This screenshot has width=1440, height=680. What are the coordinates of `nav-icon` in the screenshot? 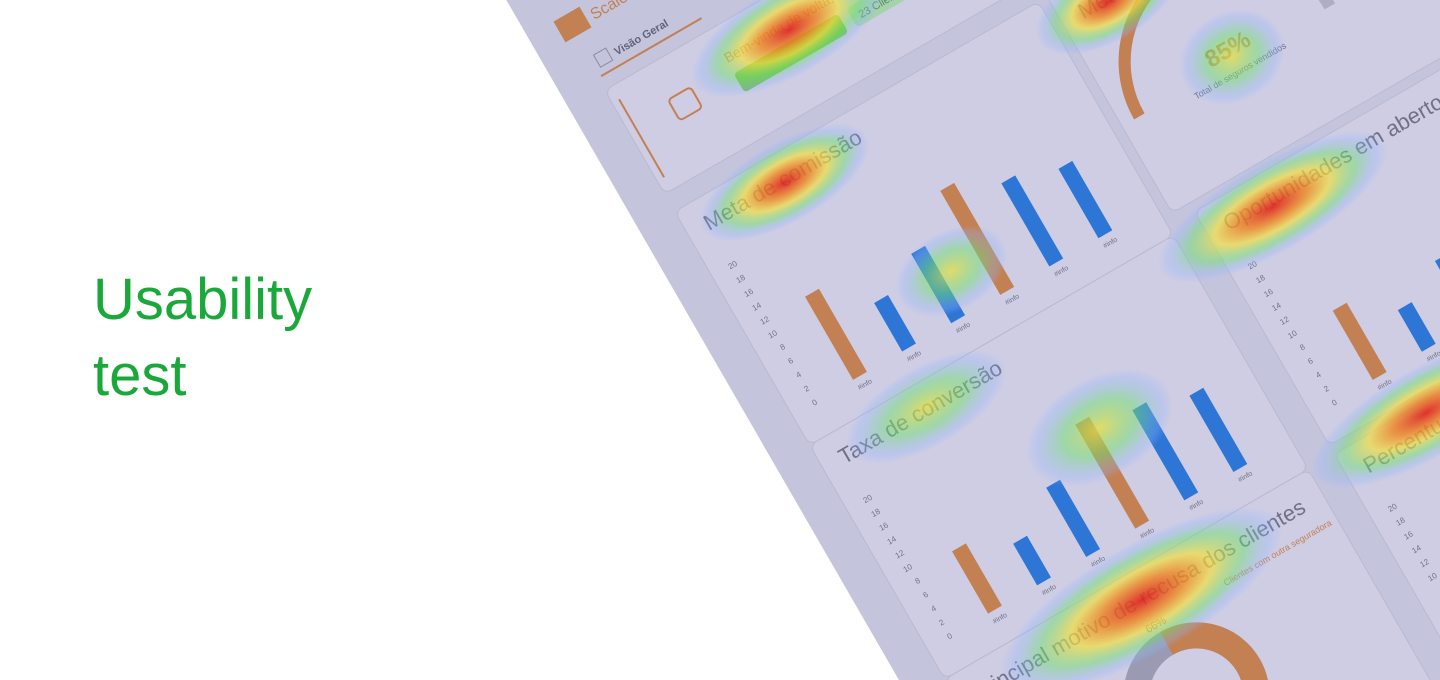 It's located at (603, 57).